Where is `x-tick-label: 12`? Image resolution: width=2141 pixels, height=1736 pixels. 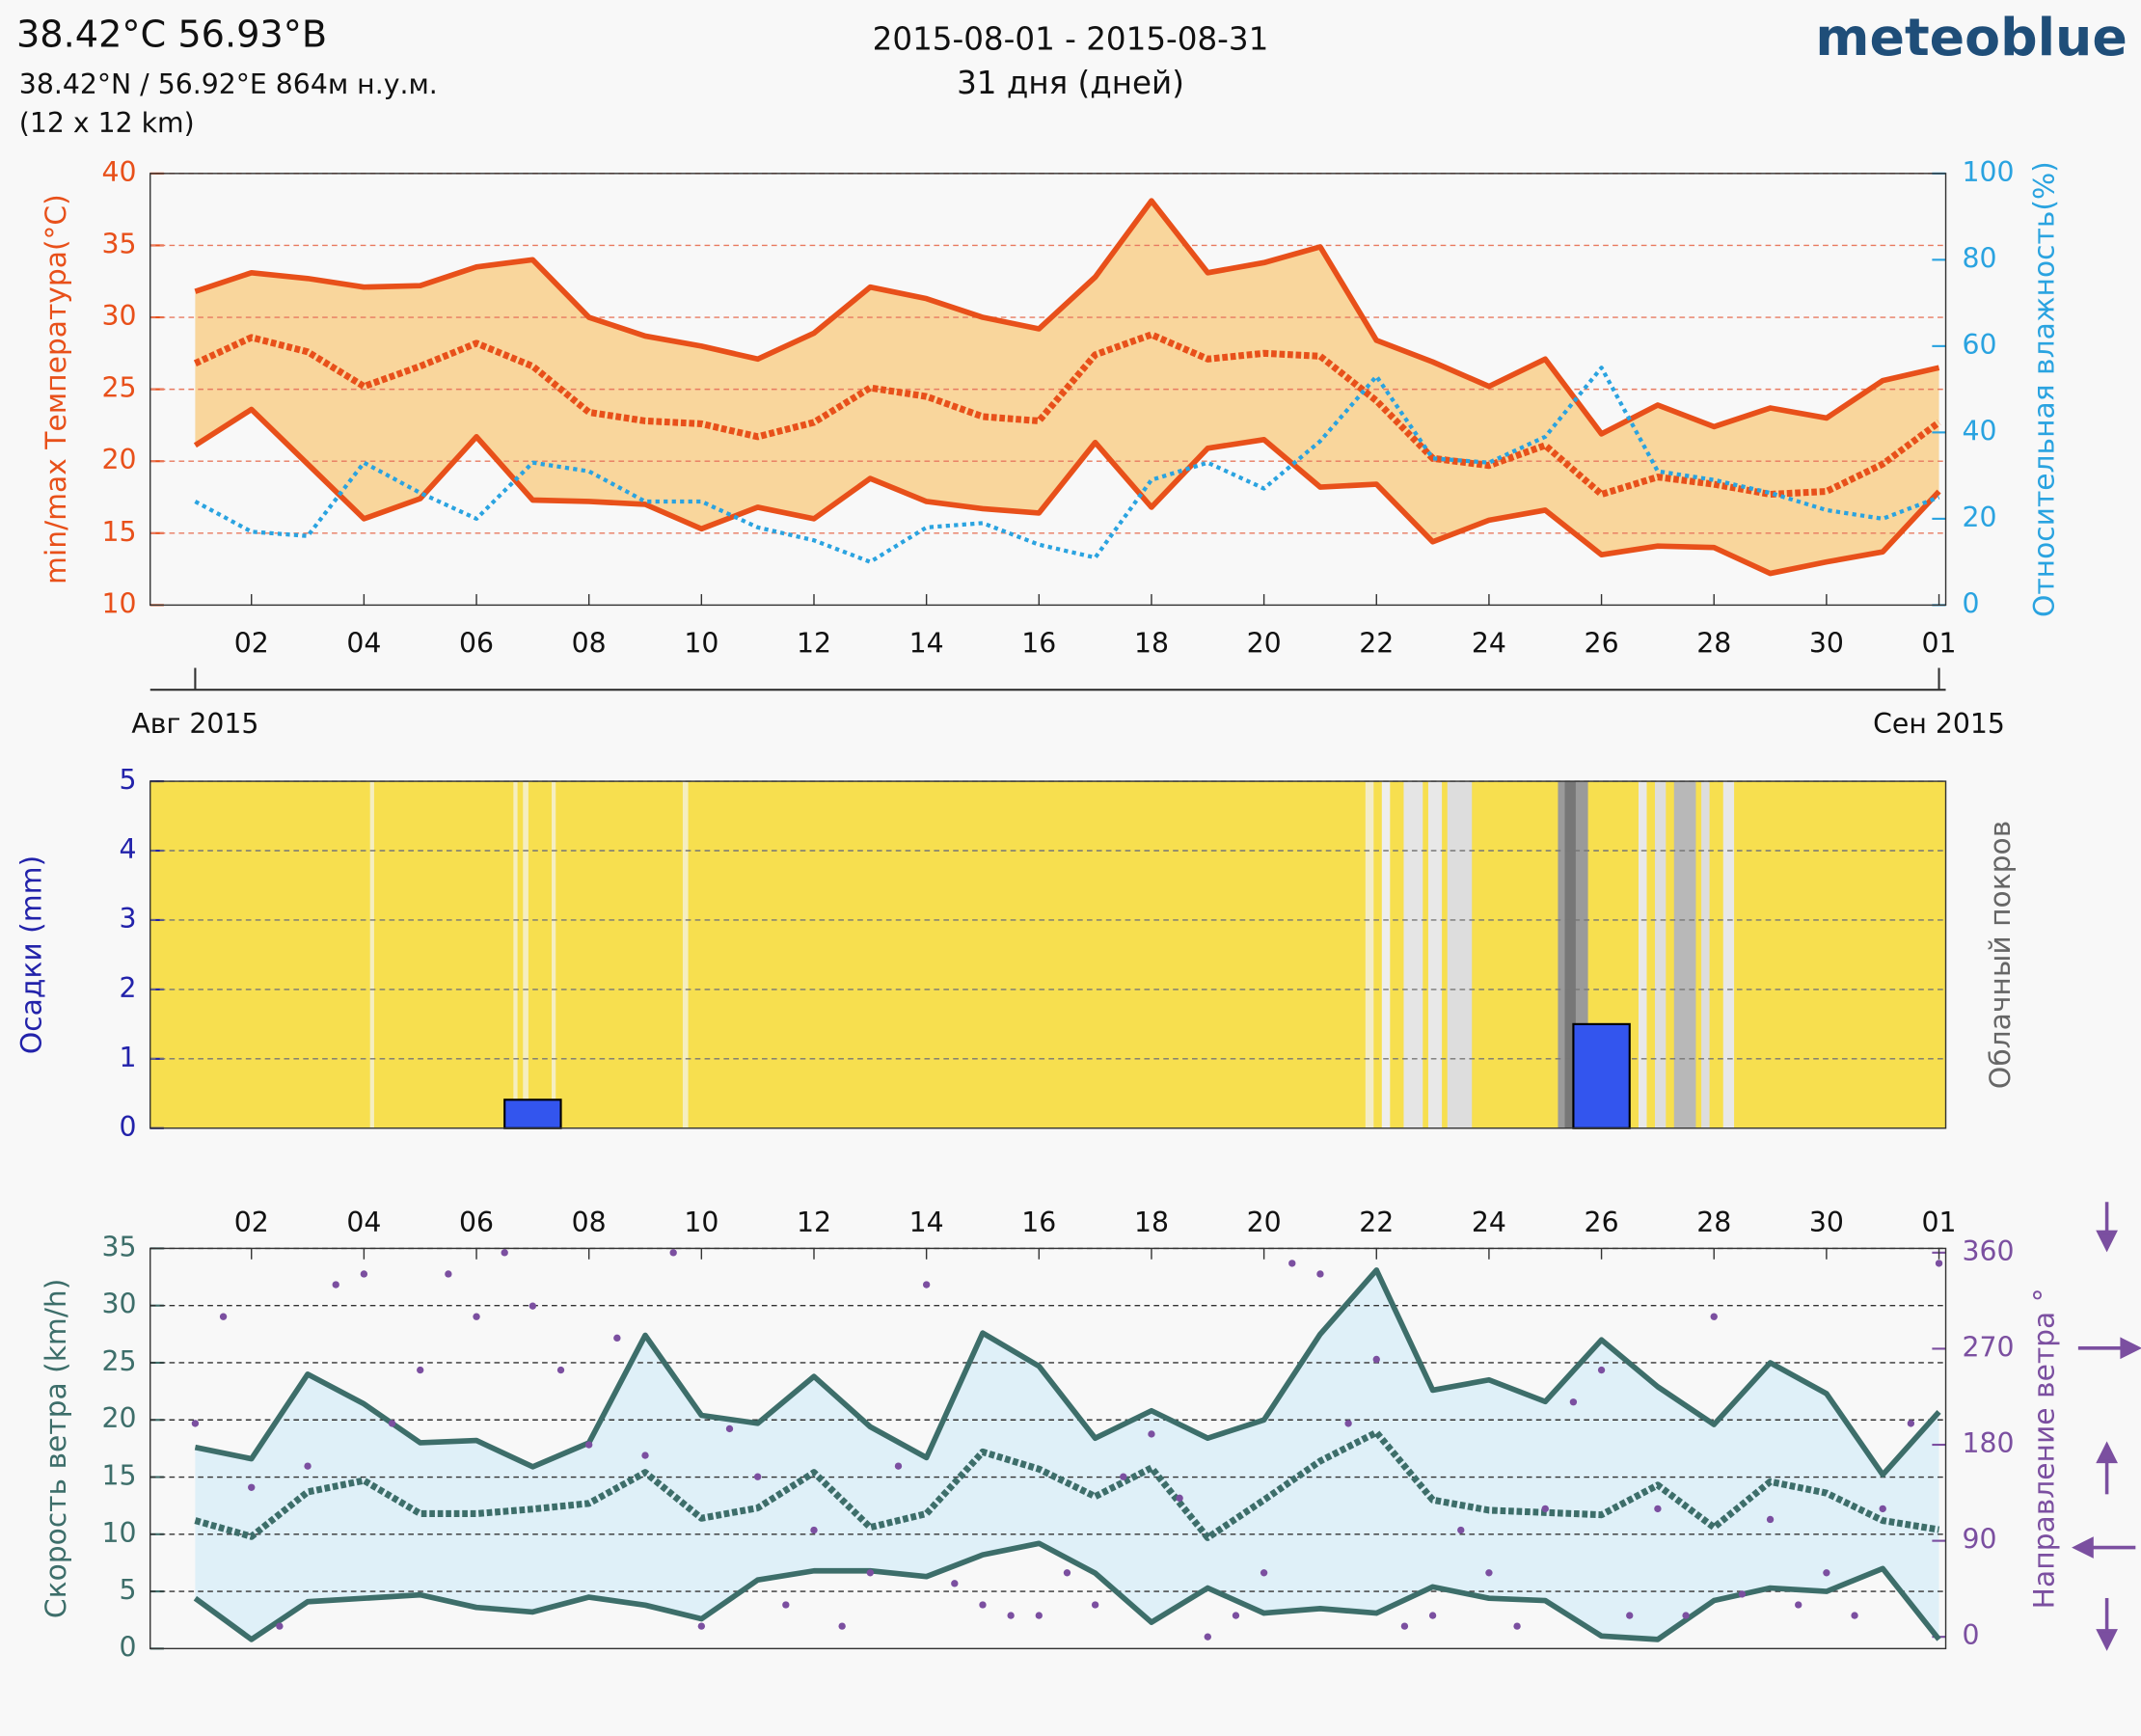 x-tick-label: 12 is located at coordinates (814, 1222).